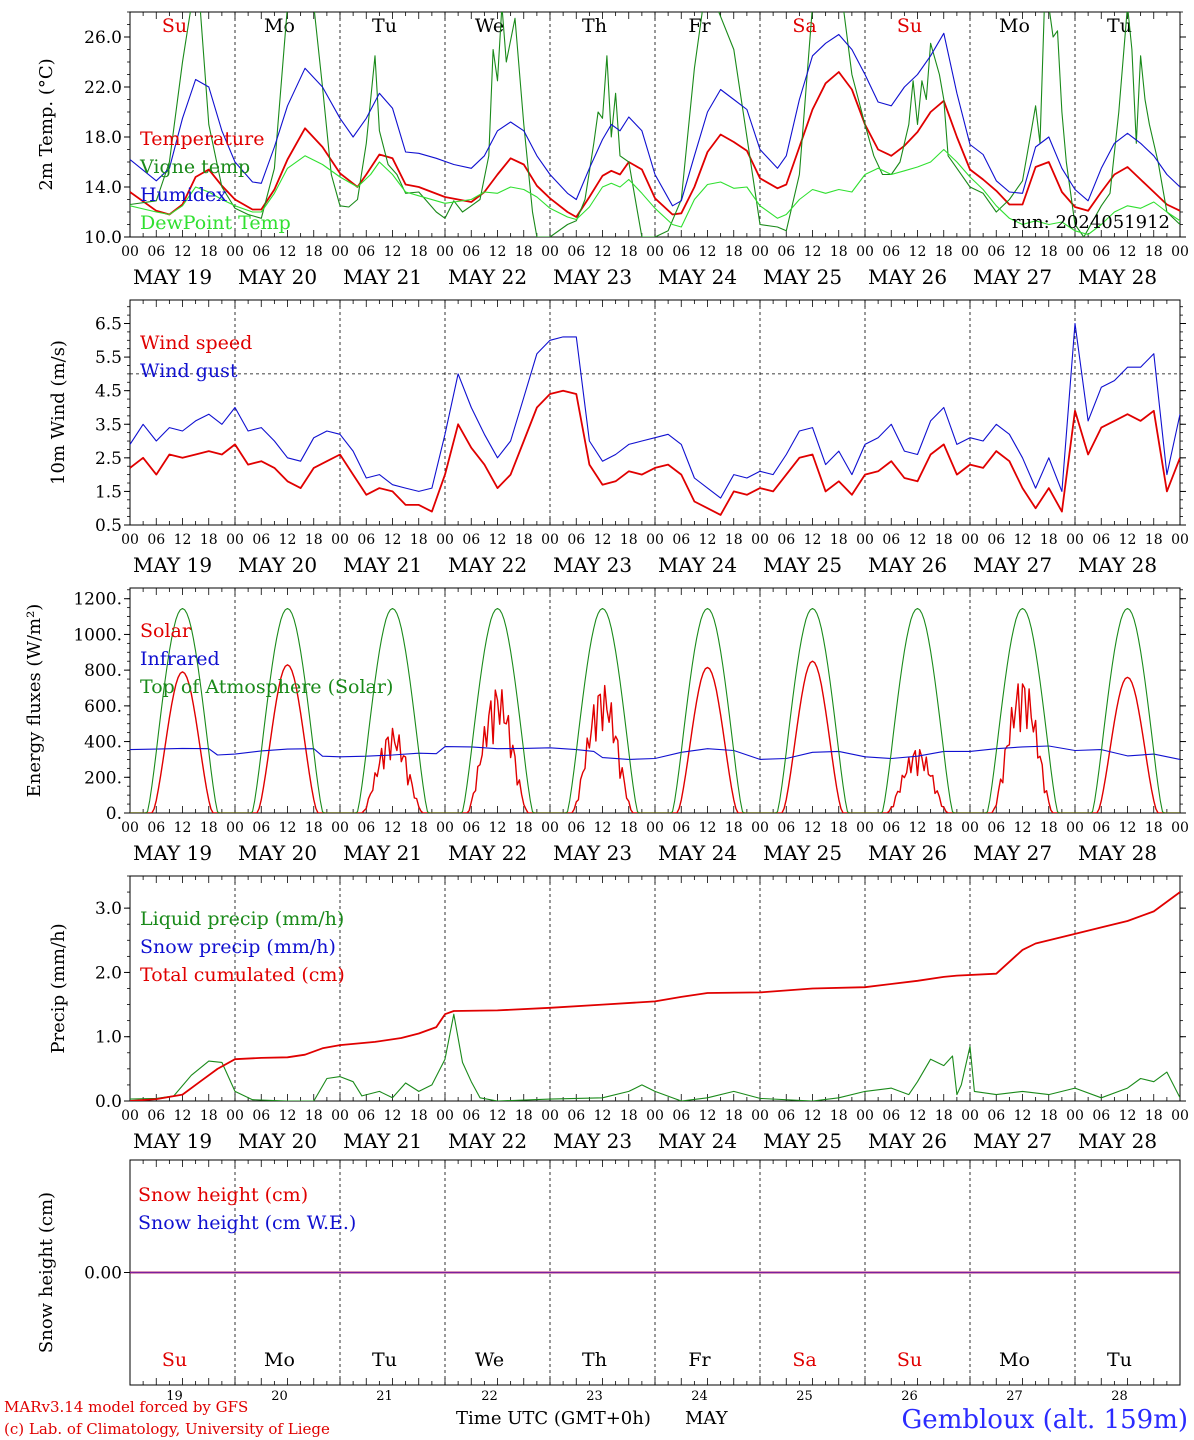  Describe the element at coordinates (126, 1407) in the screenshot. I see `model-info: MARv3.14 model forced by GFS` at that location.